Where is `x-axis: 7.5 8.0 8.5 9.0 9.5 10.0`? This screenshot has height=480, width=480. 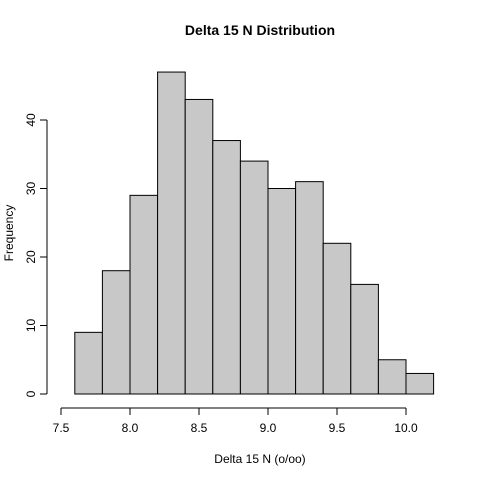
x-axis: 7.5 8.0 8.5 9.0 9.5 10.0 is located at coordinates (235, 421).